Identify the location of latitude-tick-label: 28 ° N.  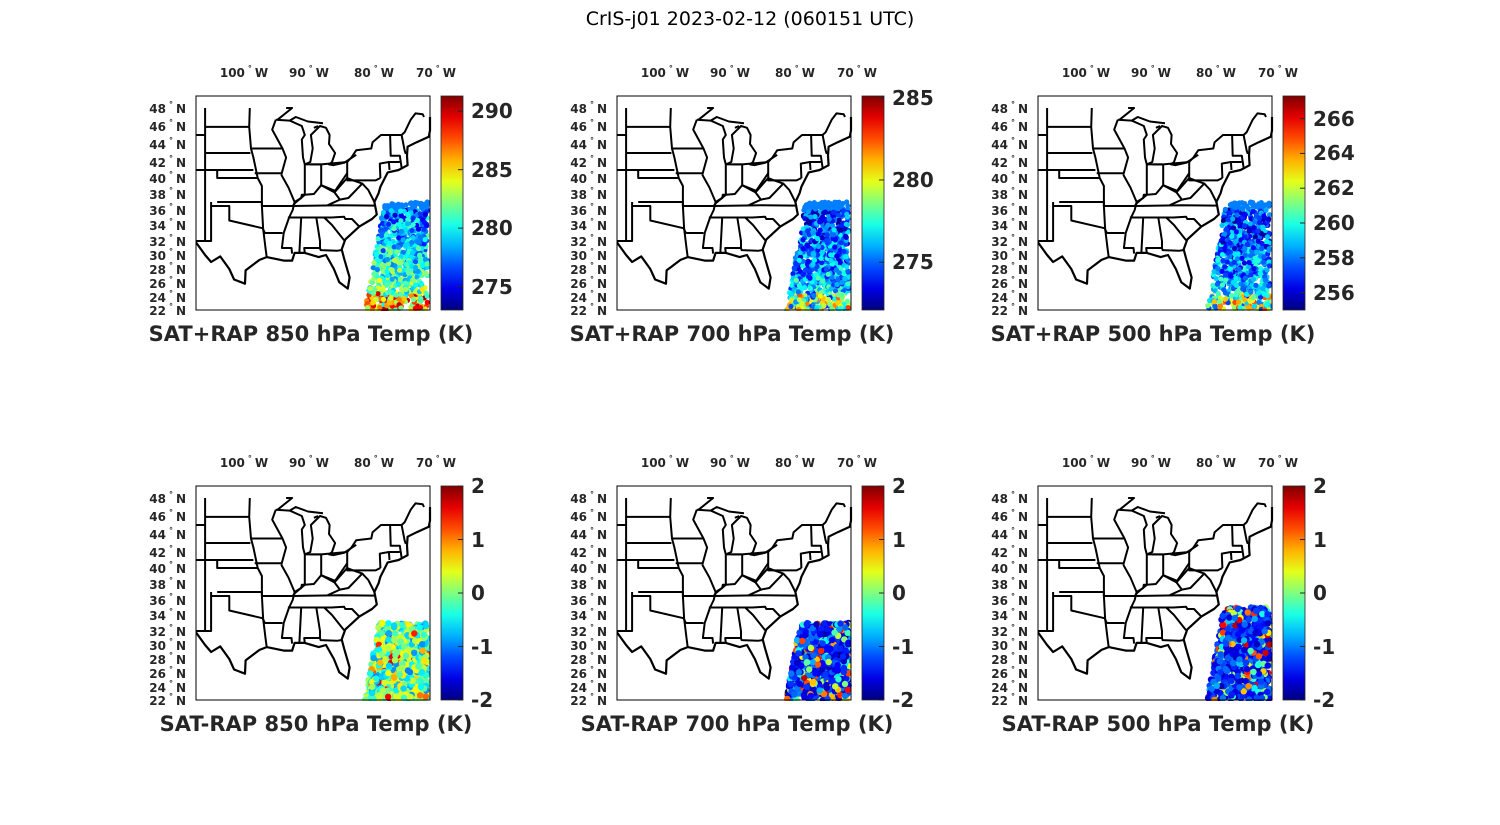
(588, 269).